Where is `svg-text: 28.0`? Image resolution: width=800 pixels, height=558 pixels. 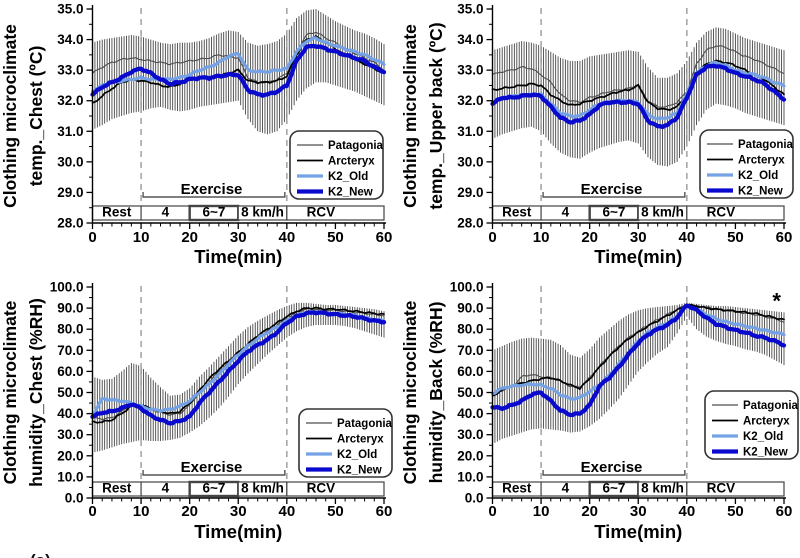
svg-text: 28.0 is located at coordinates (470, 223).